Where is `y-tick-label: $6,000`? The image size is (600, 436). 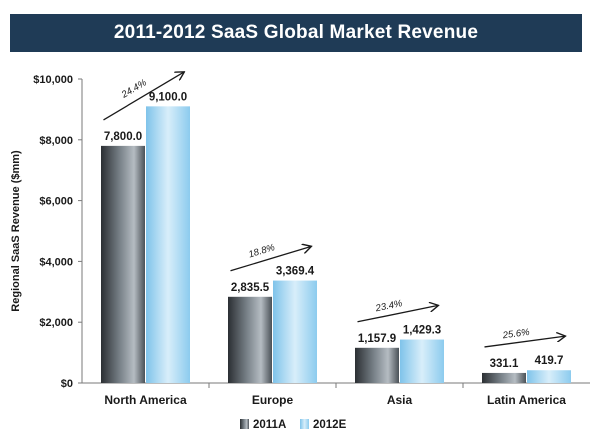 y-tick-label: $6,000 is located at coordinates (56, 202).